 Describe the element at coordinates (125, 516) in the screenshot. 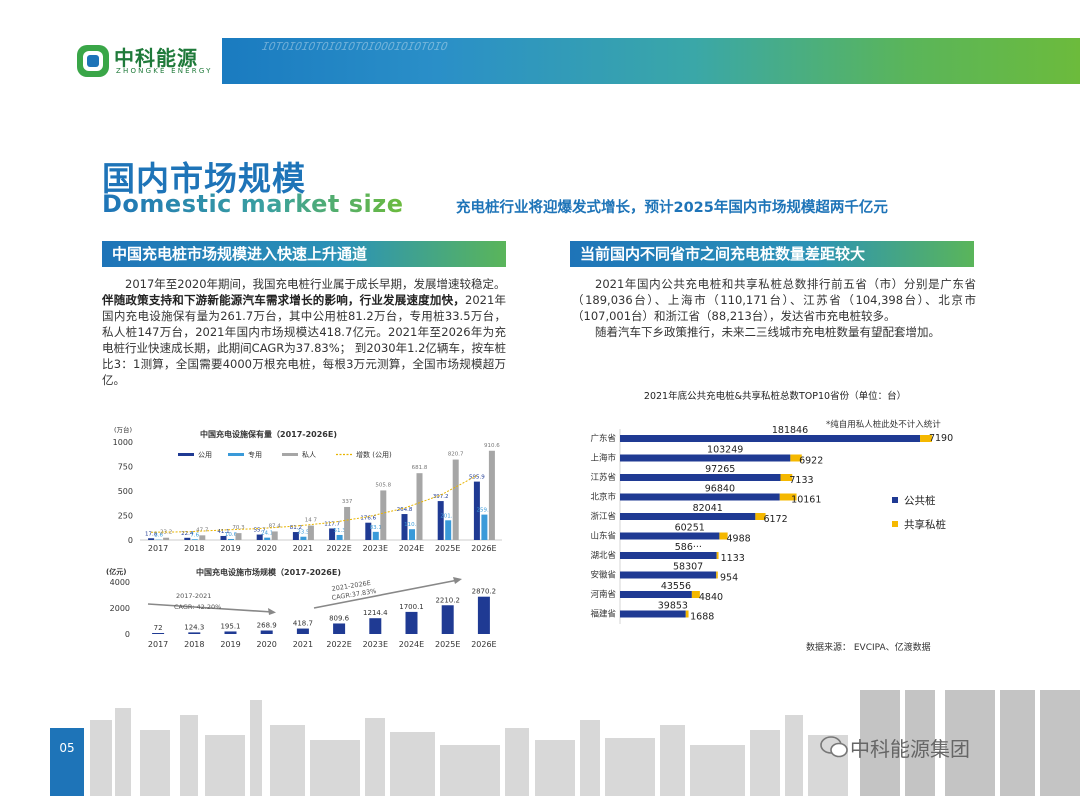

I see `chart1-ytick: 250` at that location.